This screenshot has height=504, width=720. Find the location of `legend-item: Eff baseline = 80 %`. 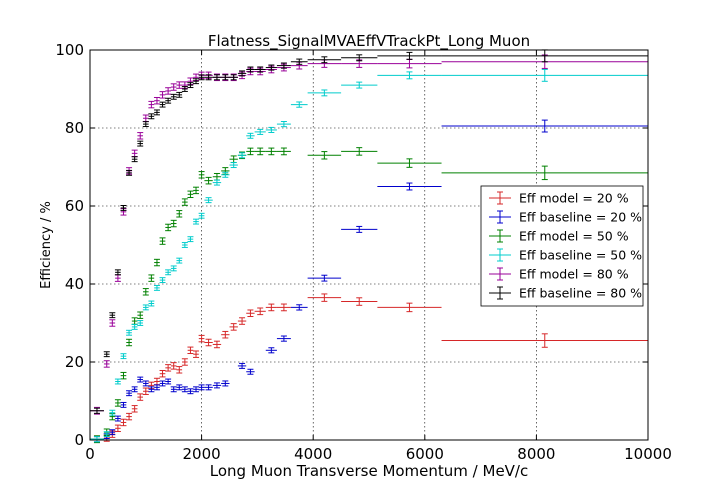

legend-item: Eff baseline = 80 % is located at coordinates (565, 293).